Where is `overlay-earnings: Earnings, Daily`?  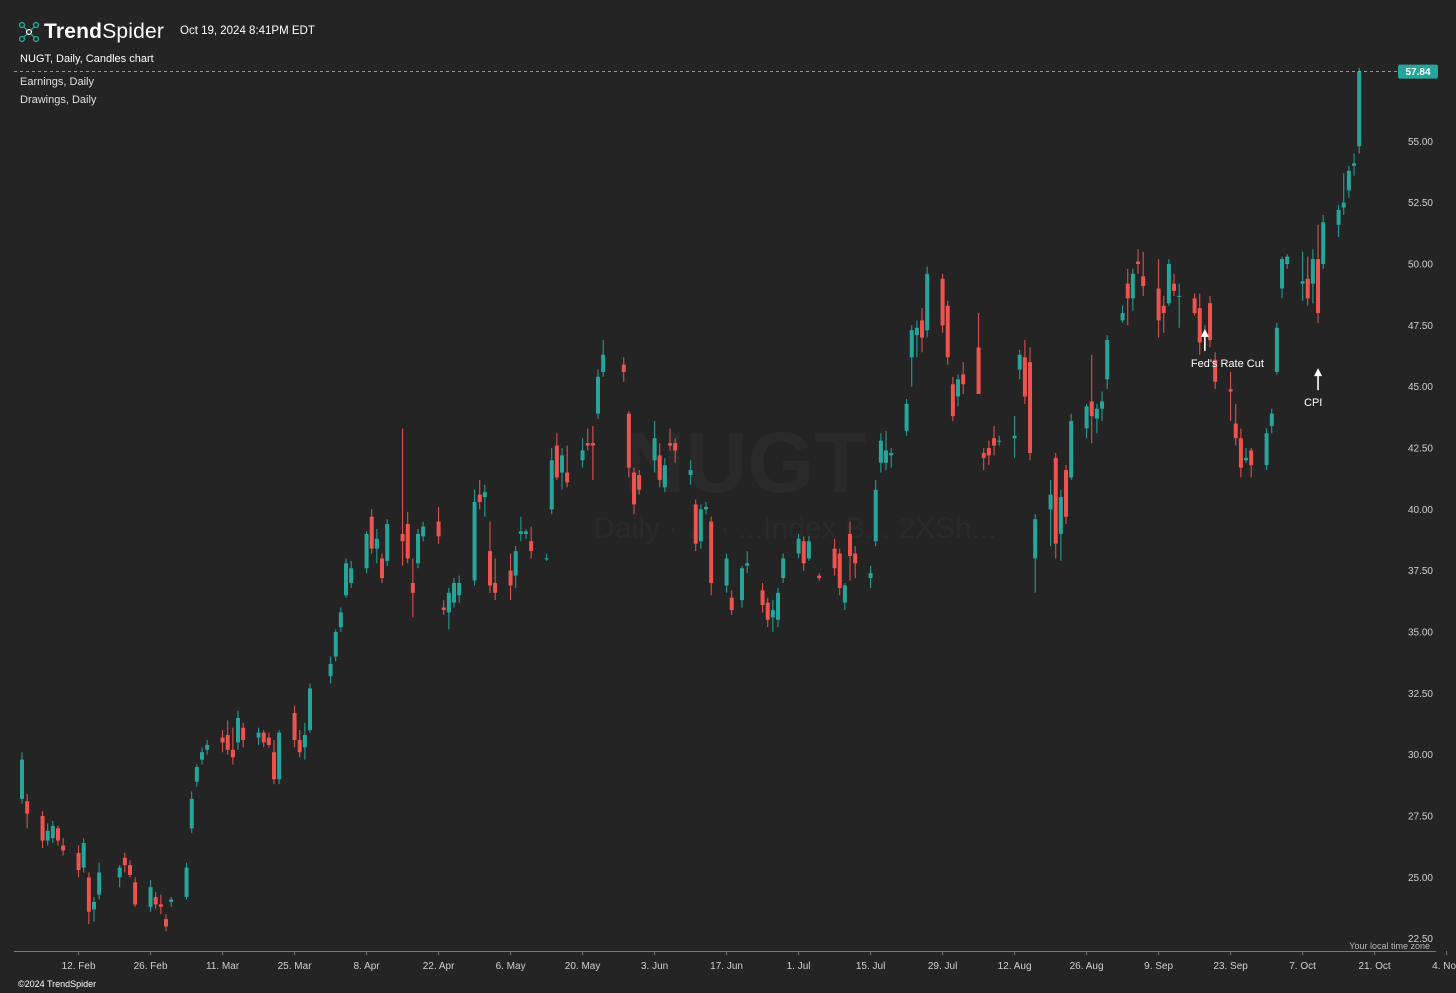 overlay-earnings: Earnings, Daily is located at coordinates (57, 82).